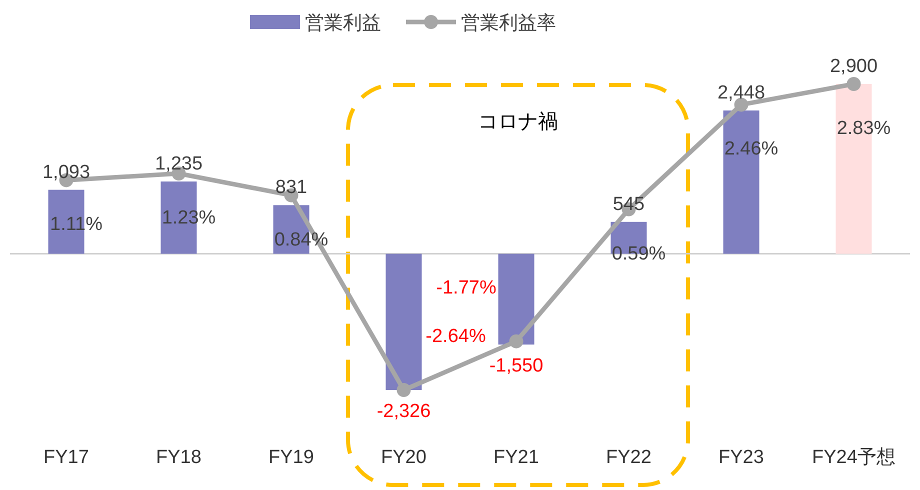 The width and height of the screenshot is (920, 490). I want to click on legend-label: 営業利益, so click(343, 23).